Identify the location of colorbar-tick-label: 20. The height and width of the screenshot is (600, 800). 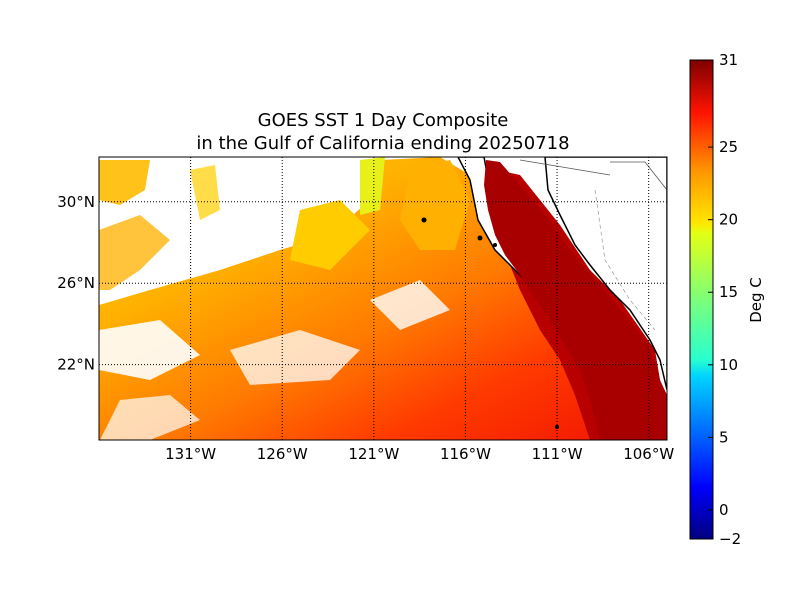
(728, 220).